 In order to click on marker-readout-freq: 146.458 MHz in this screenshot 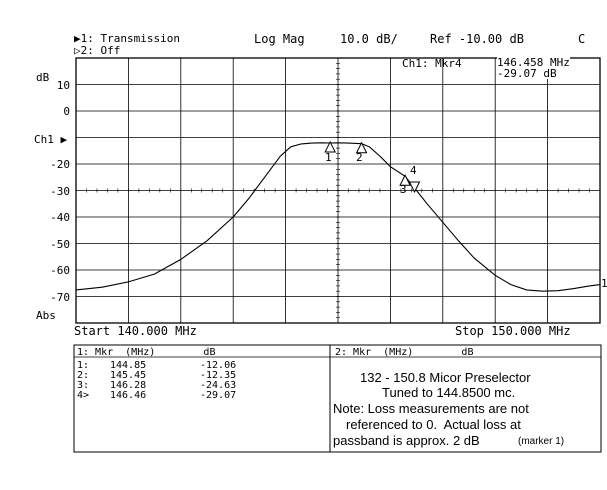, I will do `click(533, 62)`.